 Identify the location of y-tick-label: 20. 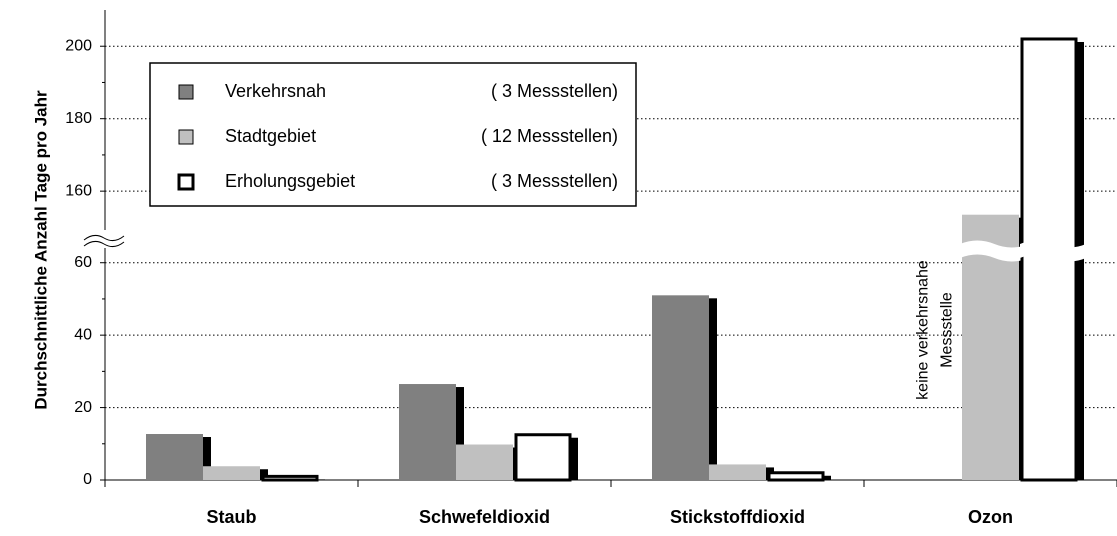
(83, 407).